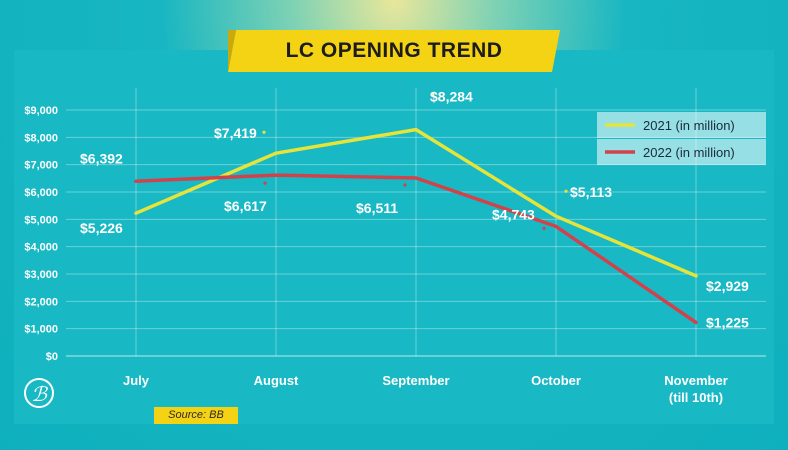 Image resolution: width=788 pixels, height=450 pixels. I want to click on data-label: $8,284, so click(451, 97).